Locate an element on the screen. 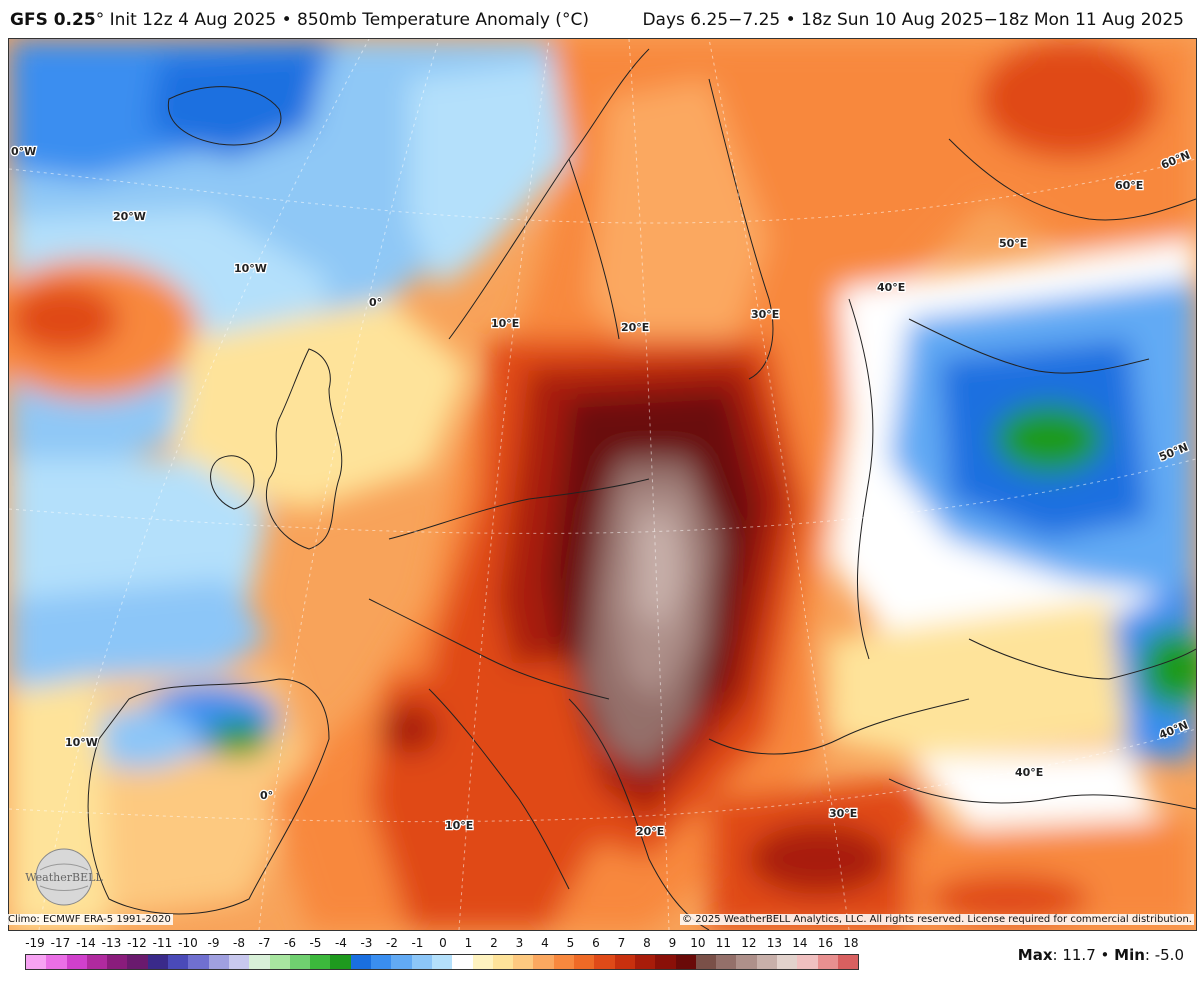 Image resolution: width=1200 pixels, height=983 pixels. scale-bar is located at coordinates (442, 962).